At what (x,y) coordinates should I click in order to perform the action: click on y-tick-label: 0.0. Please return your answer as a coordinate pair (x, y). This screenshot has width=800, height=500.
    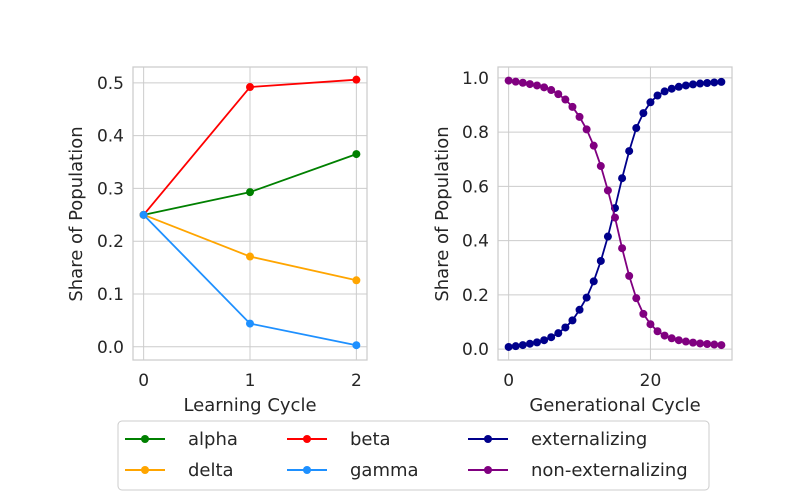
    Looking at the image, I should click on (475, 350).